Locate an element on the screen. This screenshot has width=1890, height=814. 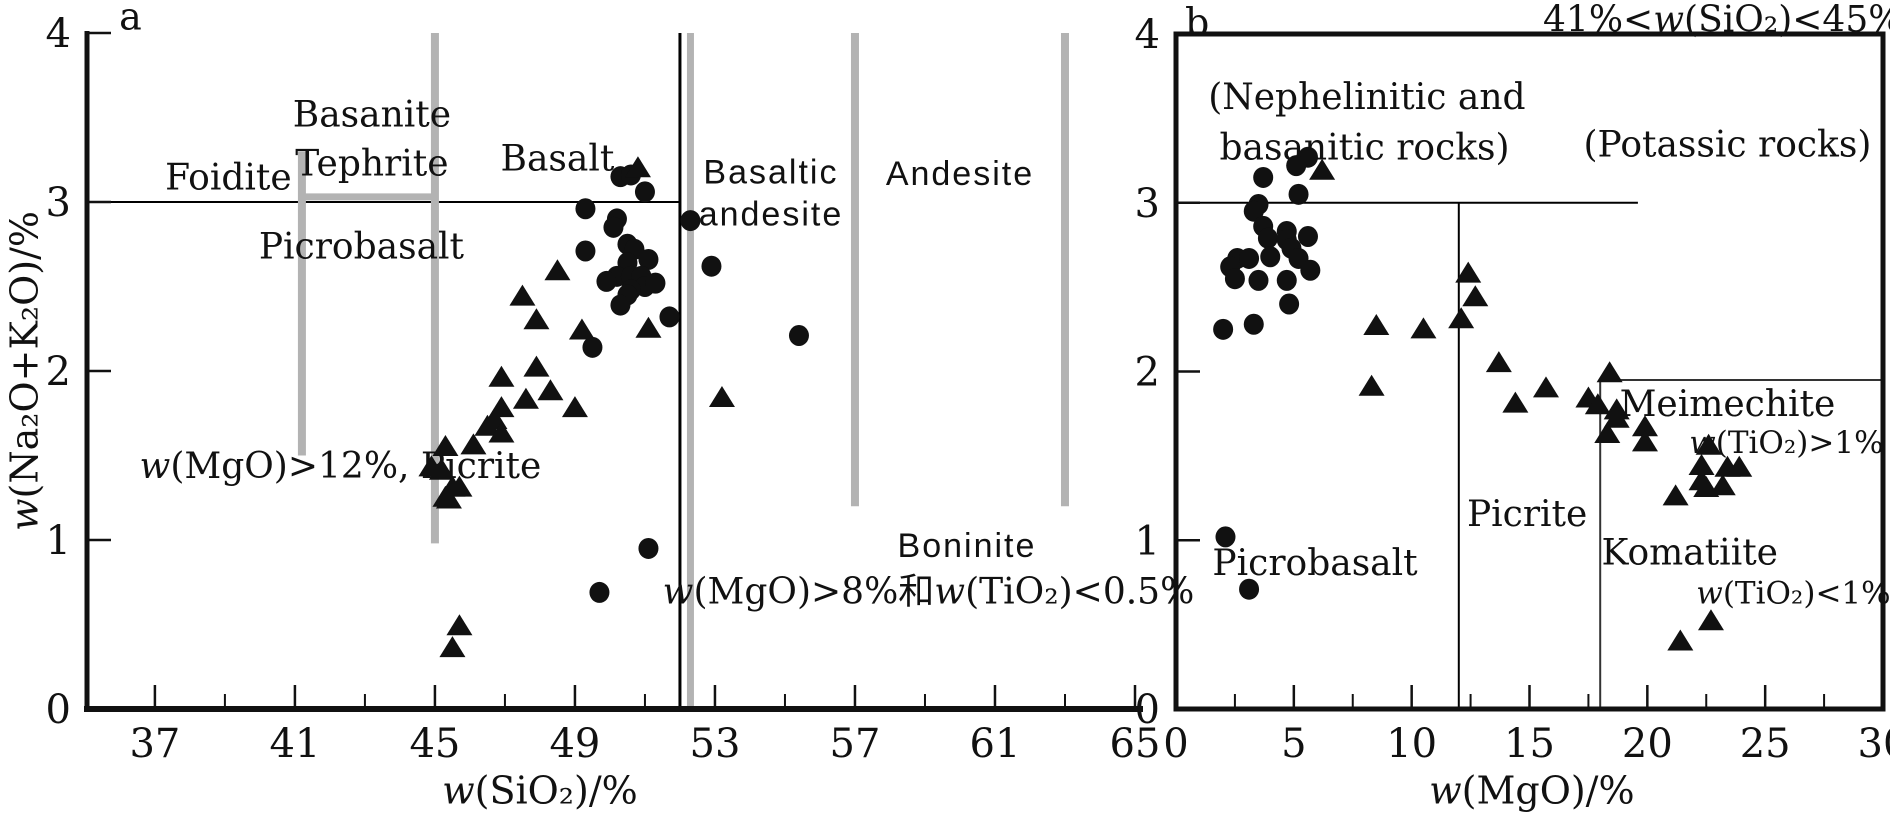
x-tick-label: 37 is located at coordinates (154, 744).